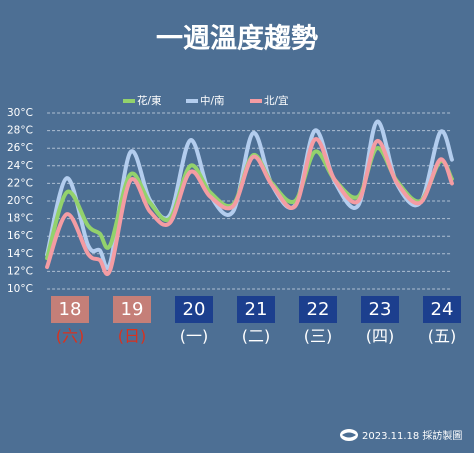  I want to click on x-tick-label: 18, so click(70, 309).